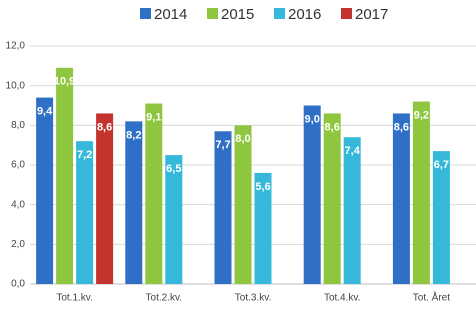 Image resolution: width=476 pixels, height=309 pixels. Describe the element at coordinates (170, 14) in the screenshot. I see `legend-label: 2014` at that location.